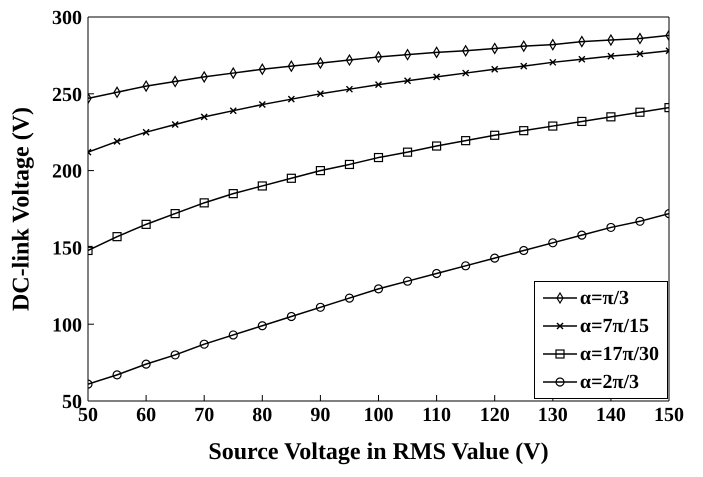 The height and width of the screenshot is (477, 703). What do you see at coordinates (146, 415) in the screenshot?
I see `x-tick-label: 60` at bounding box center [146, 415].